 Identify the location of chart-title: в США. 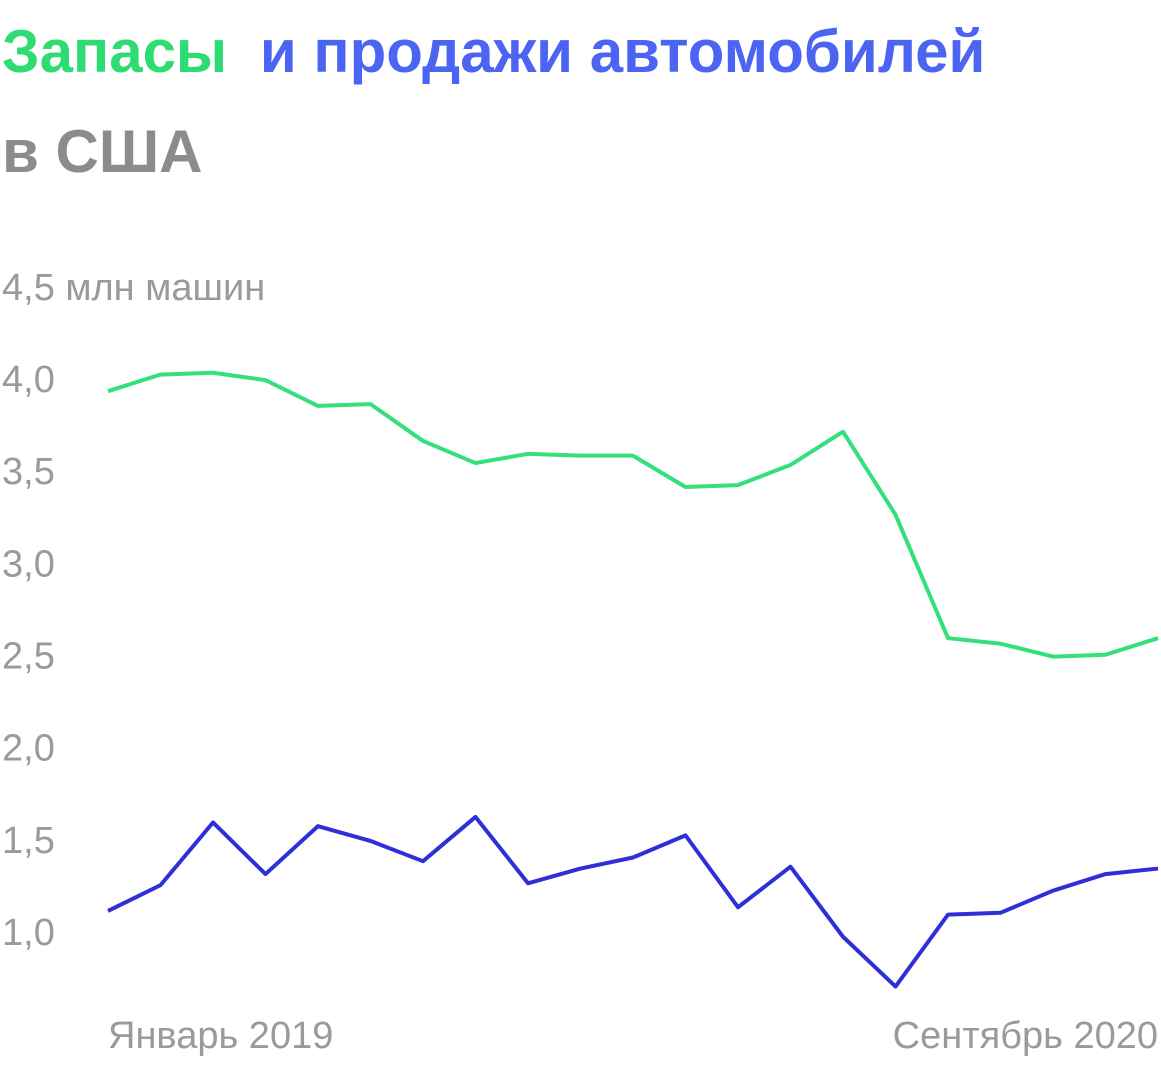
(102, 151).